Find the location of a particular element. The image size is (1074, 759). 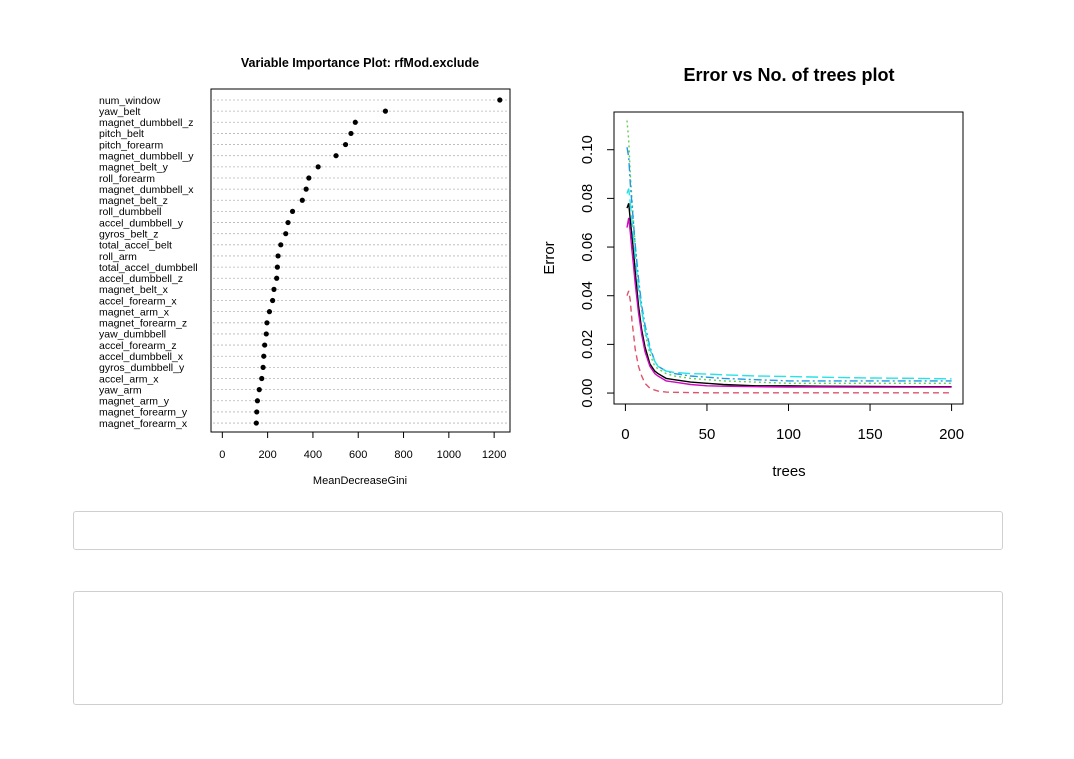

empty-output-panel is located at coordinates (538, 648).